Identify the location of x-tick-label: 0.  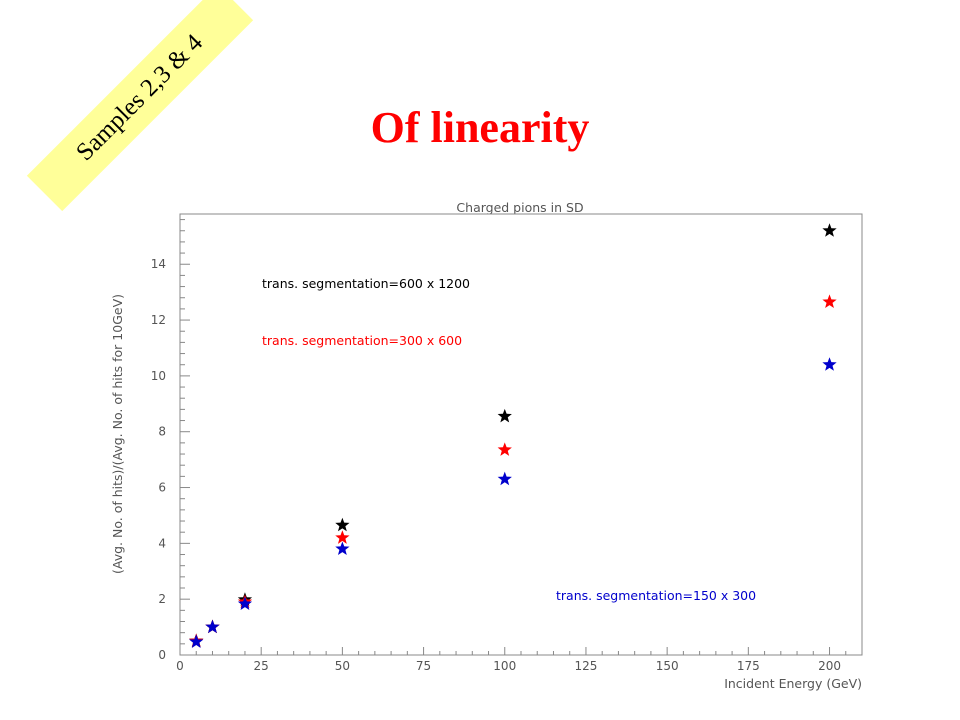
(180, 666).